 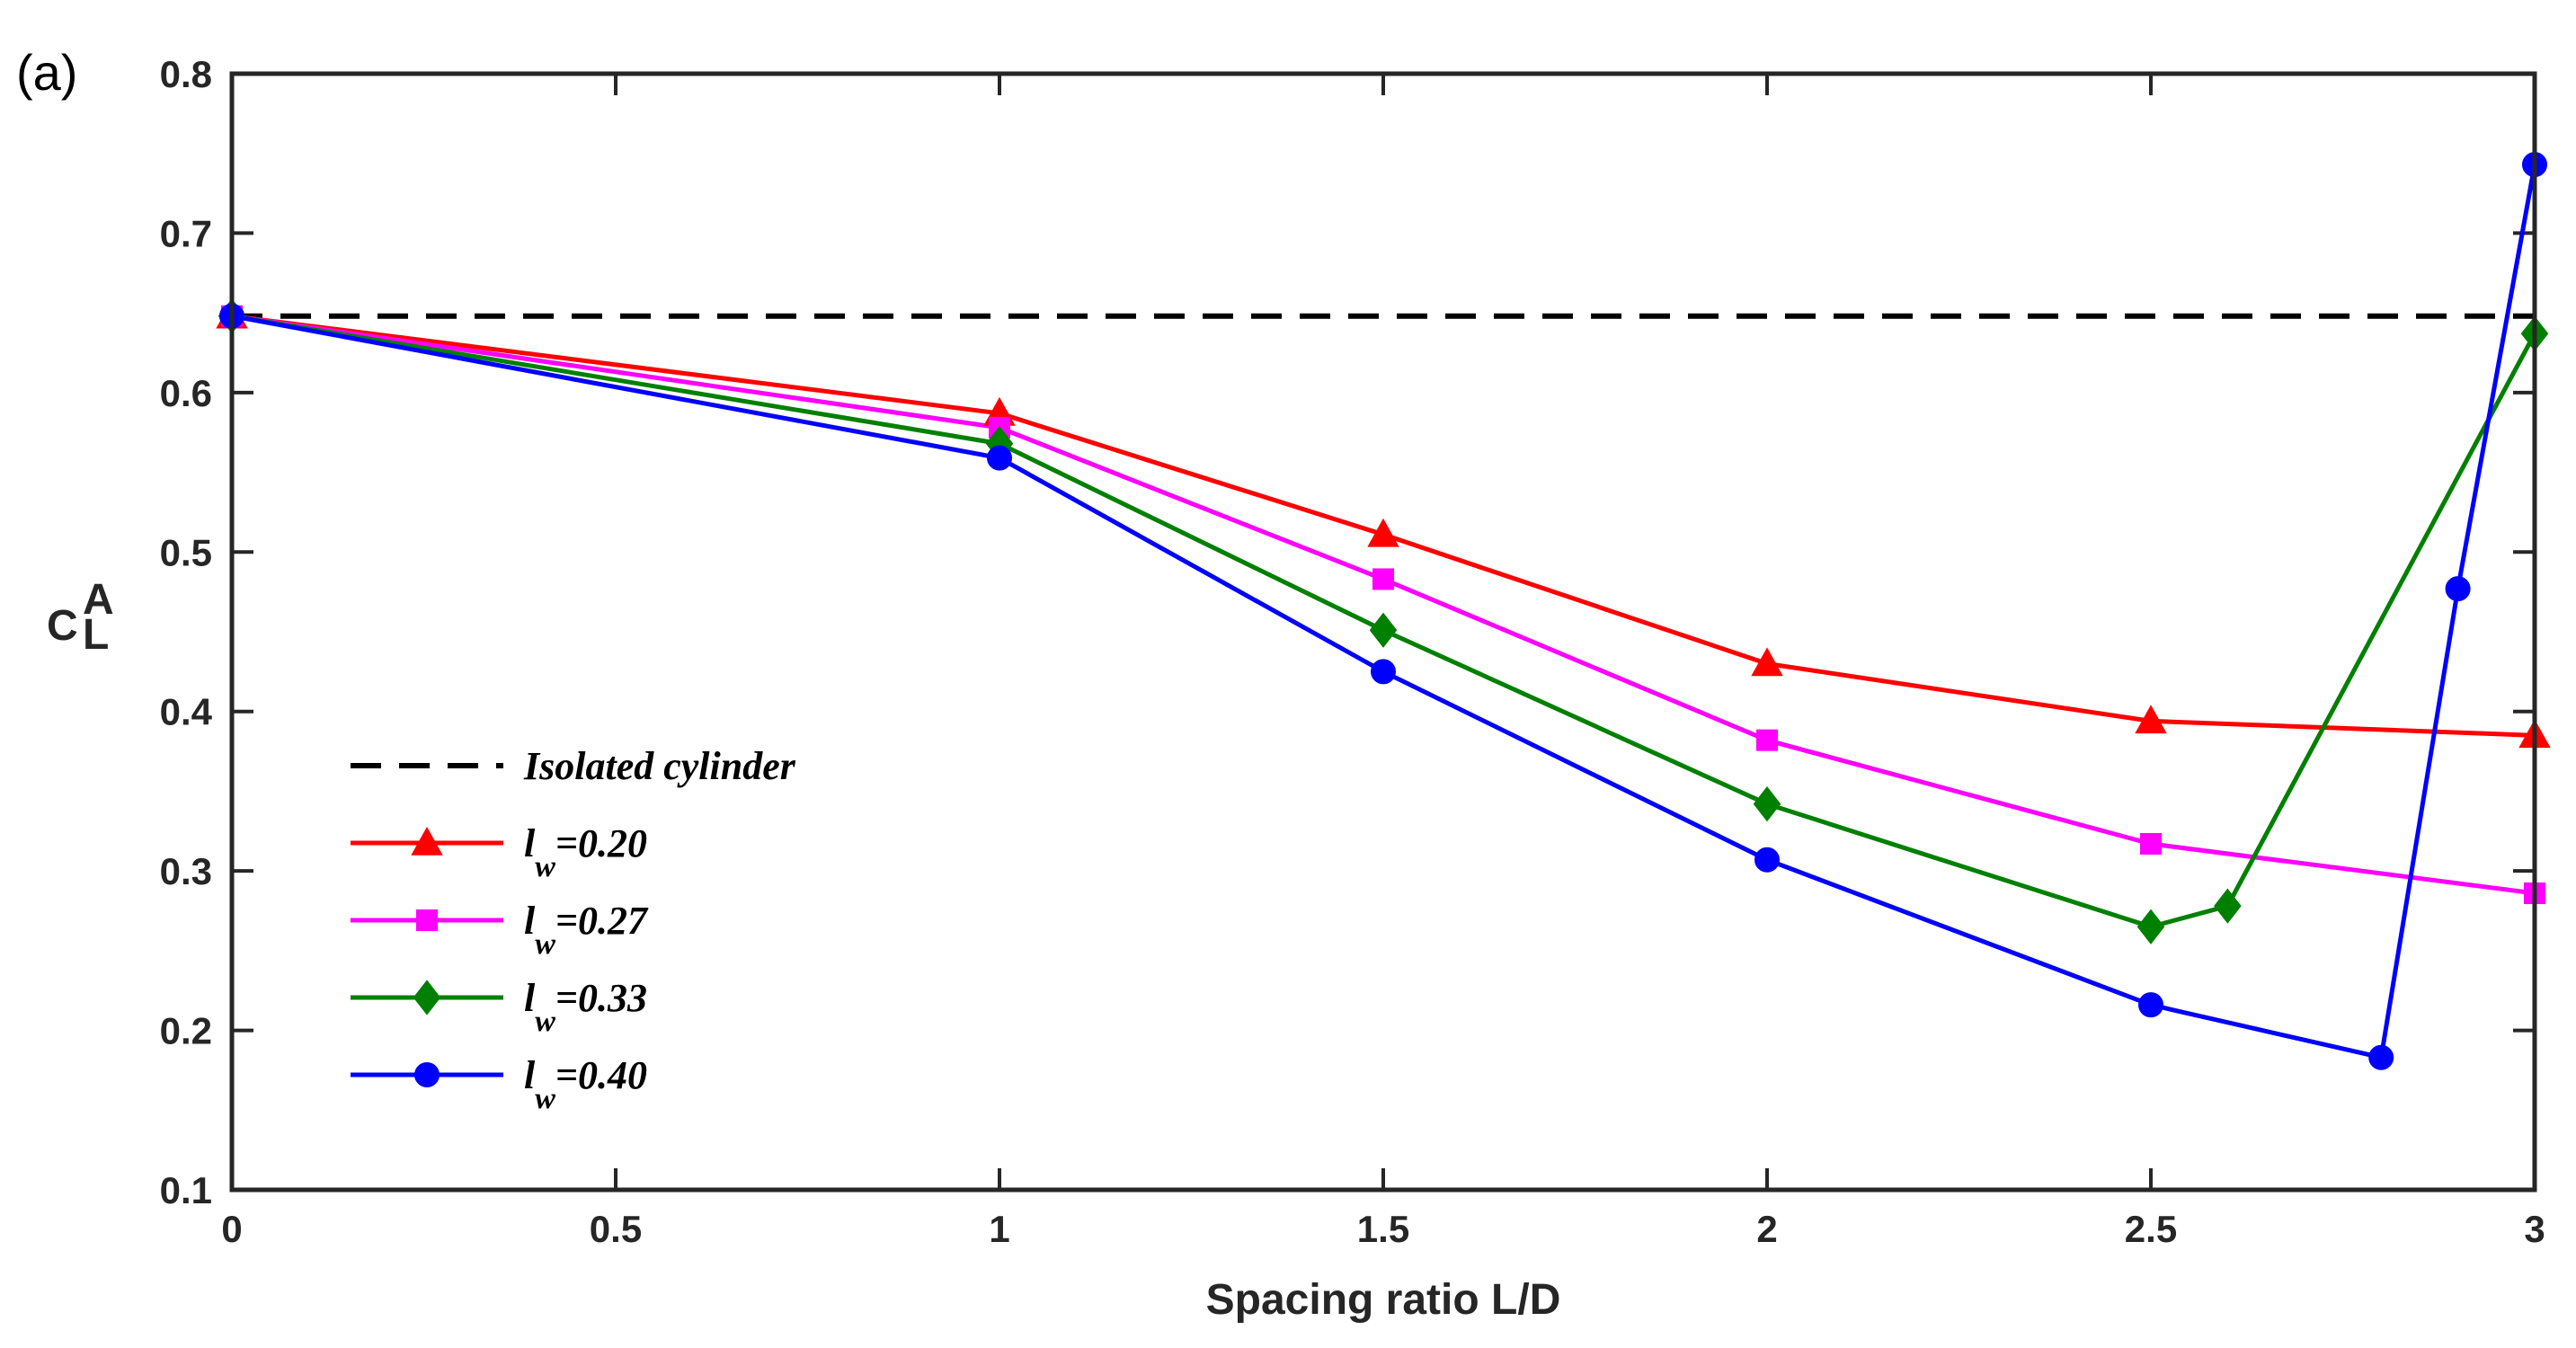 What do you see at coordinates (999, 1229) in the screenshot?
I see `x-tick-label: 1` at bounding box center [999, 1229].